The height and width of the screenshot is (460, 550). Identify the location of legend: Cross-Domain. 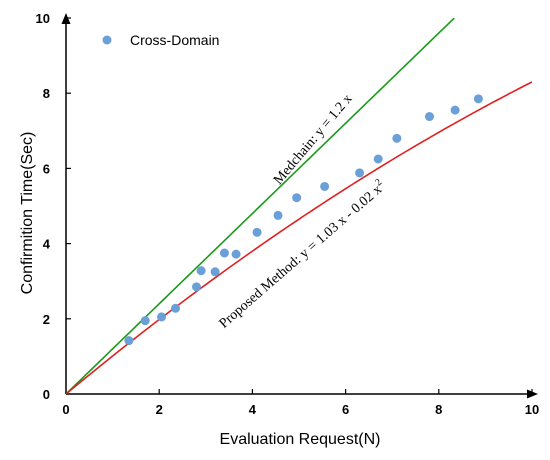
(160, 40).